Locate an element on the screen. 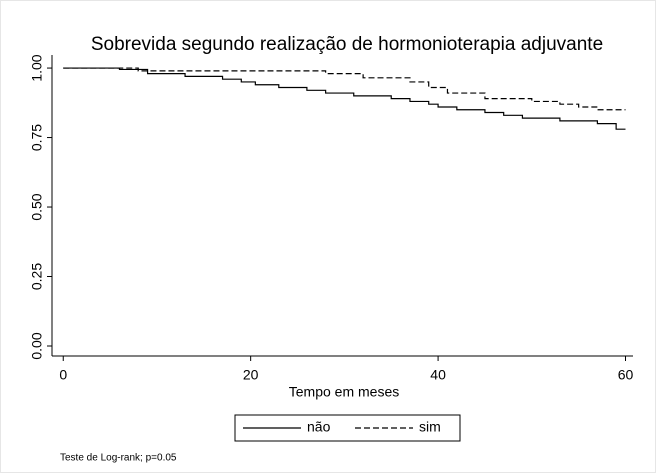 Image resolution: width=656 pixels, height=473 pixels. footnote: Teste de Log-rank; p=0.05 is located at coordinates (118, 458).